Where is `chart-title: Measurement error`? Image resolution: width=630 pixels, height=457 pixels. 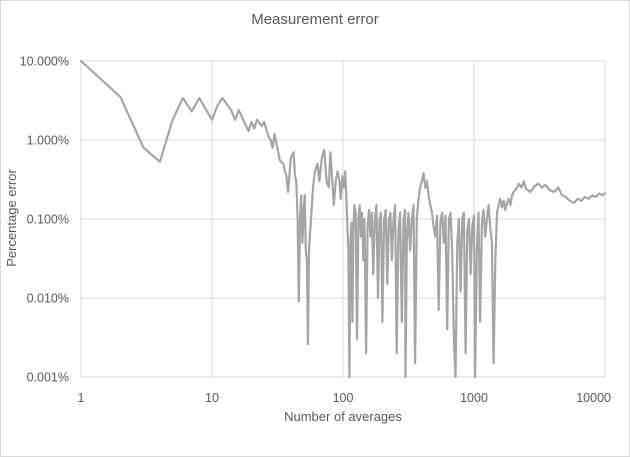 chart-title: Measurement error is located at coordinates (315, 19).